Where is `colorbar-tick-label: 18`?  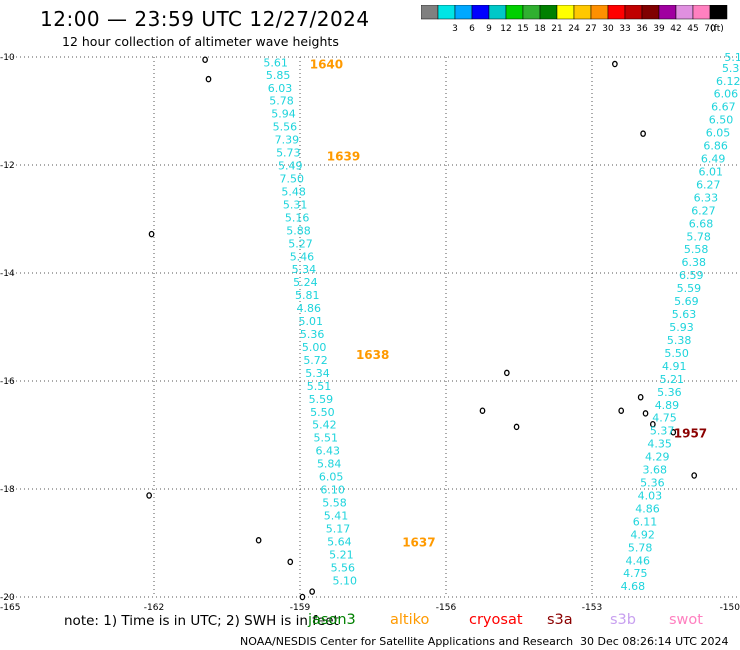
colorbar-tick-label: 18 is located at coordinates (540, 29).